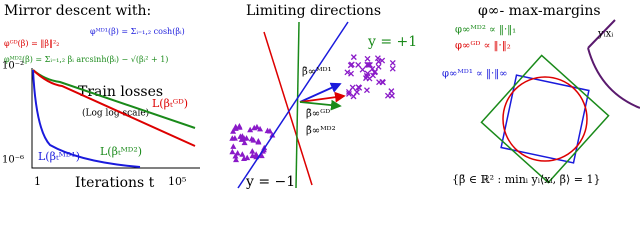 The height and width of the screenshot is (240, 640). Describe the element at coordinates (539, 11) in the screenshot. I see `panel-title: φ∞- max-margins` at that location.